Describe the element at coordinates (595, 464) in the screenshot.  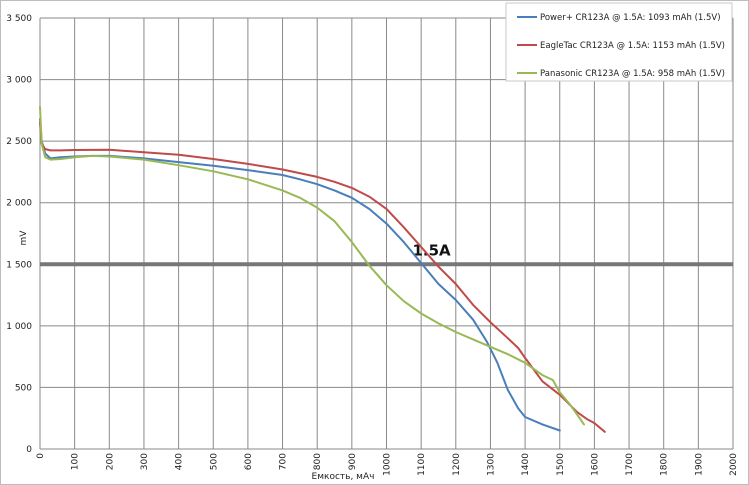
I see `x-tick-label: 1600` at that location.